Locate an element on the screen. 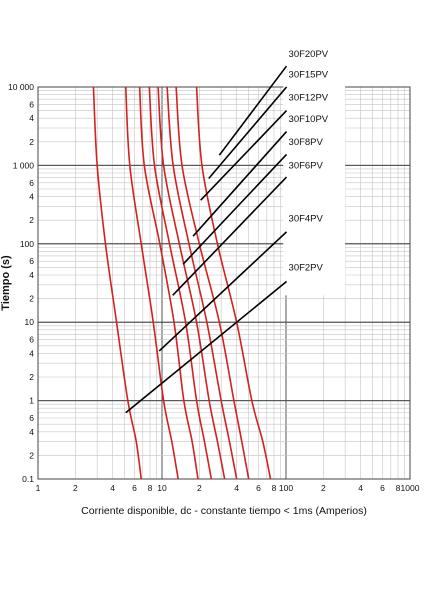 The width and height of the screenshot is (424, 600). series-label-30F8PV: 30F8PV is located at coordinates (306, 142).